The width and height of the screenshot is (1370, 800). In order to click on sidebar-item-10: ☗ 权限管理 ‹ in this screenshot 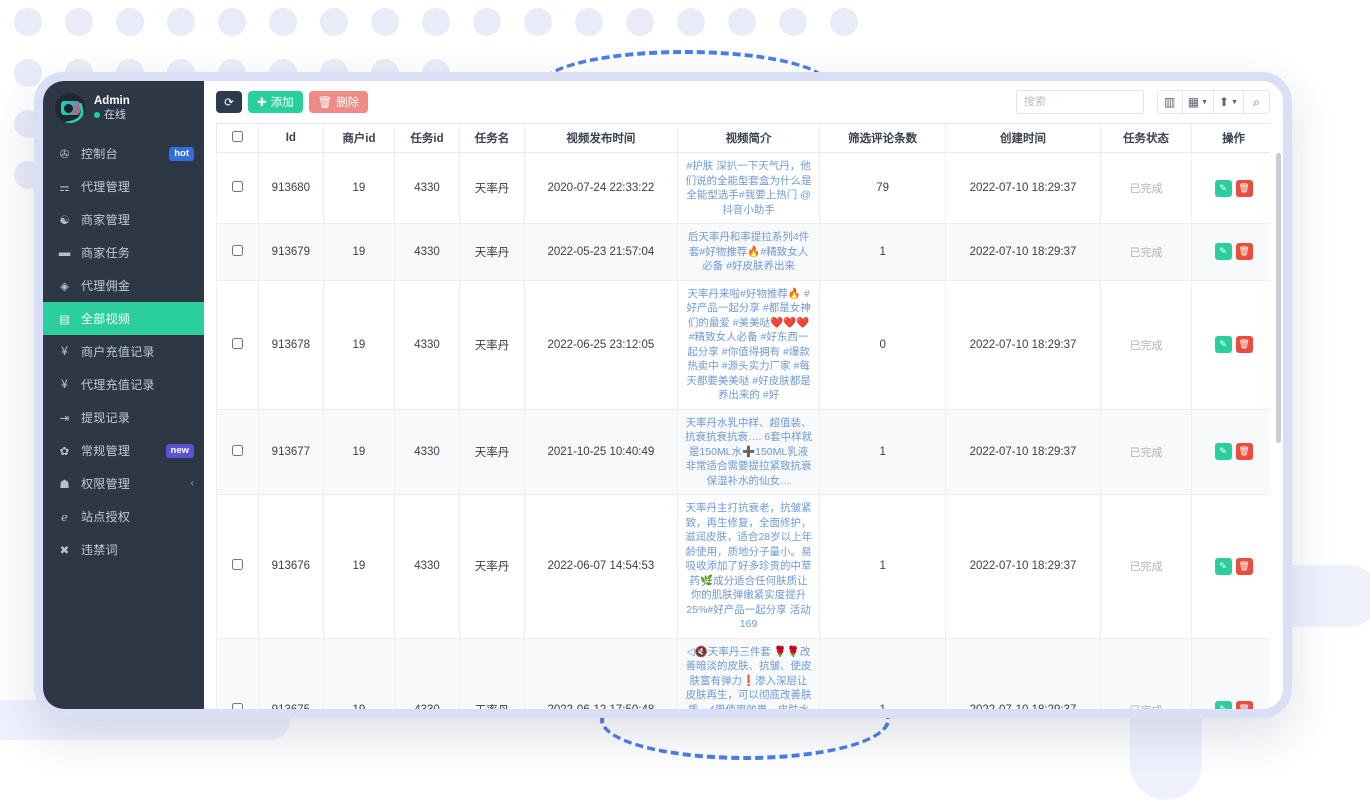, I will do `click(123, 483)`.